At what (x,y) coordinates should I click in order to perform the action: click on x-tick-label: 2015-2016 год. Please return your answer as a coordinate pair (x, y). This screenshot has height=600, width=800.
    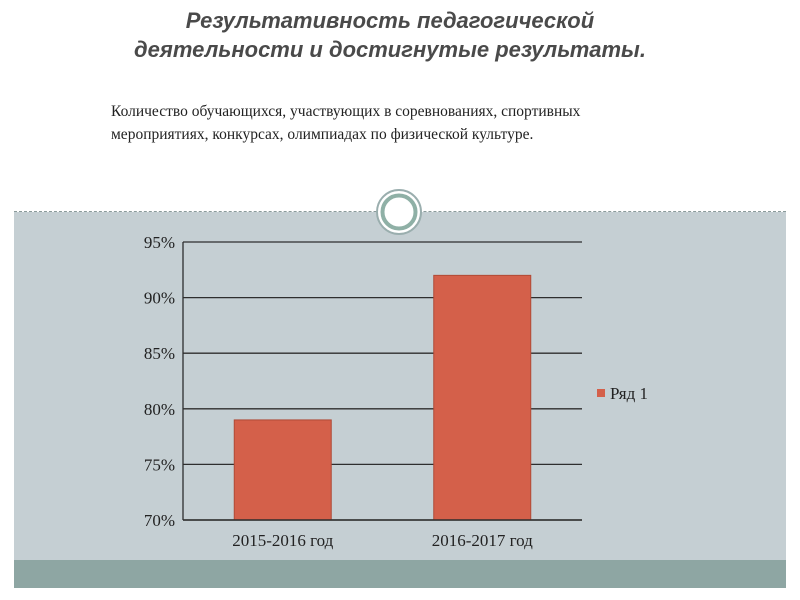
    Looking at the image, I should click on (282, 540).